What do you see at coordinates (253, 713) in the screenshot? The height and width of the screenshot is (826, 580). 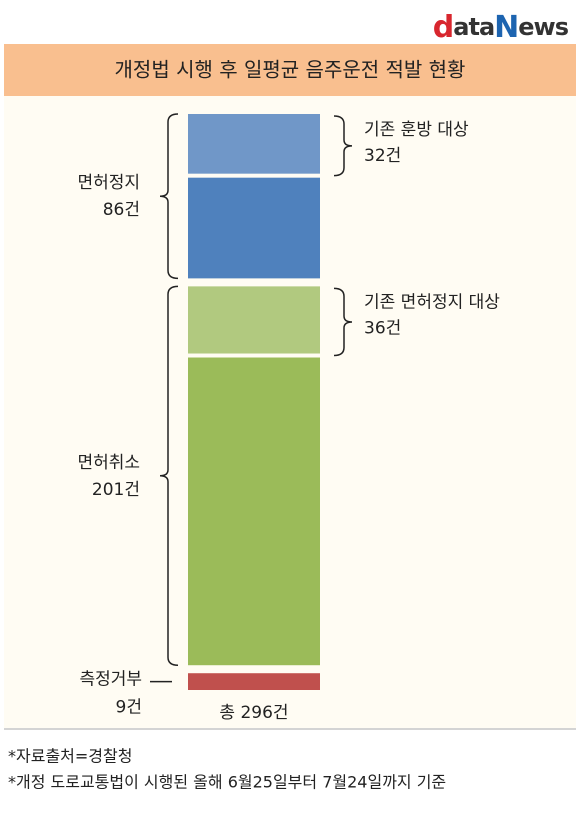 I see `total-label: 총 296건` at bounding box center [253, 713].